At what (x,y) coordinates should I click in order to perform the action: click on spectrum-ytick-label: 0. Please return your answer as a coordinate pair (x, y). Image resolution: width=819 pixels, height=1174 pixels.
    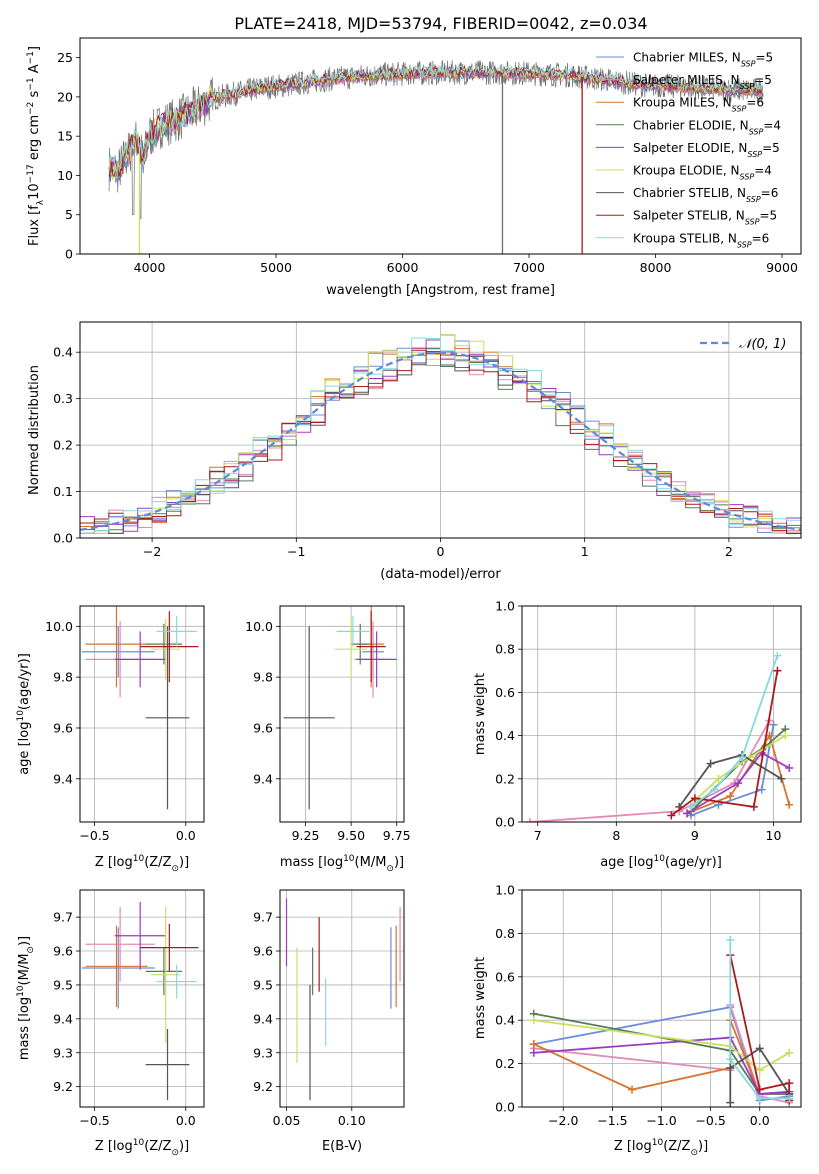
    Looking at the image, I should click on (69, 254).